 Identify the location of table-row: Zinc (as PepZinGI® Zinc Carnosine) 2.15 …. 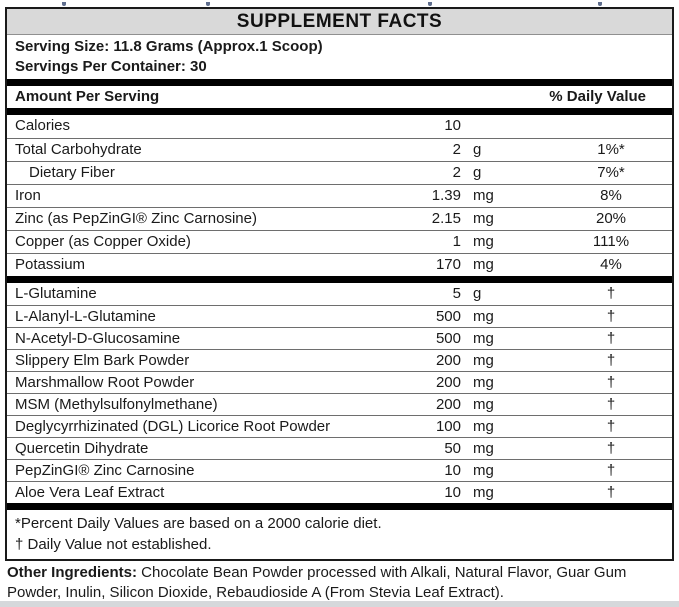
(339, 218).